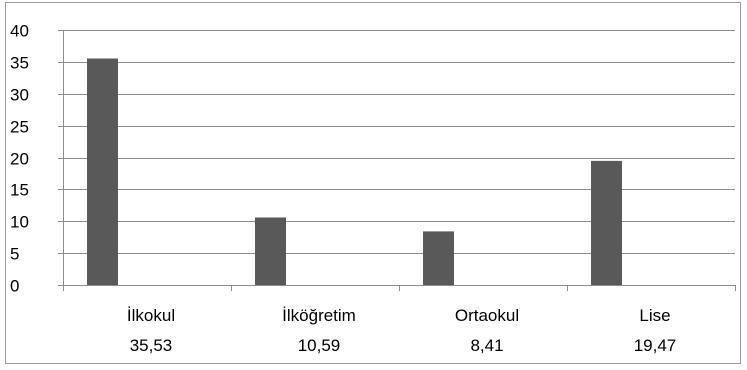  What do you see at coordinates (319, 345) in the screenshot?
I see `value-label: 10,59` at bounding box center [319, 345].